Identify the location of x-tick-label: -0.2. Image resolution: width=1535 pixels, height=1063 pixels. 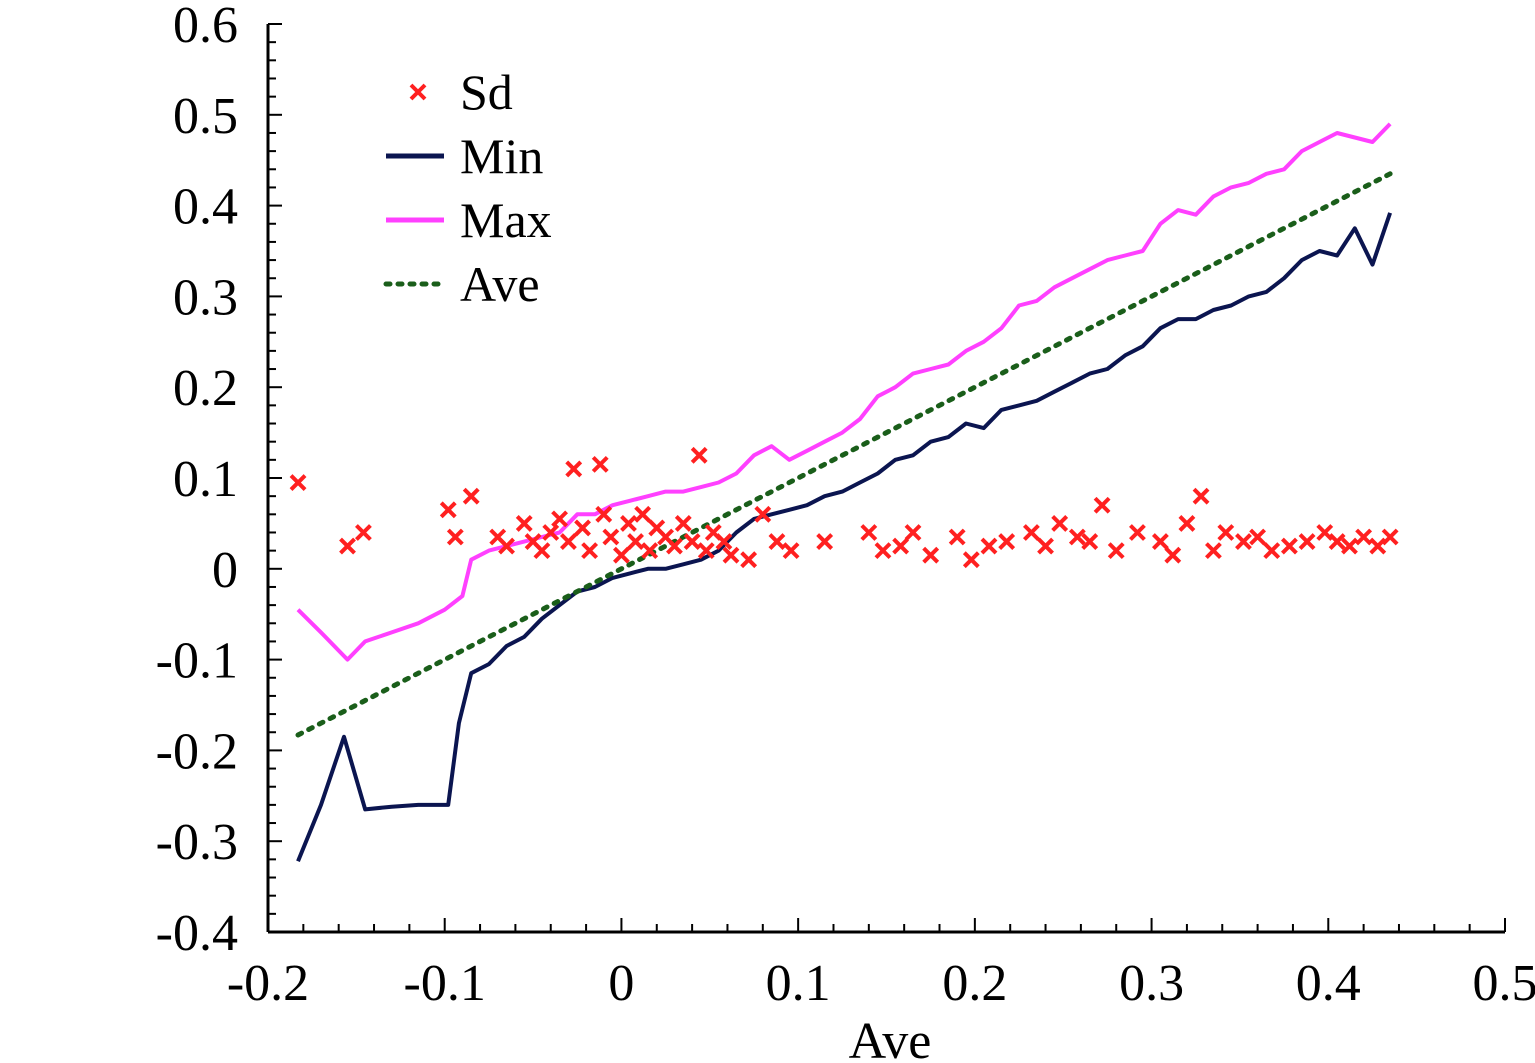
(268, 983).